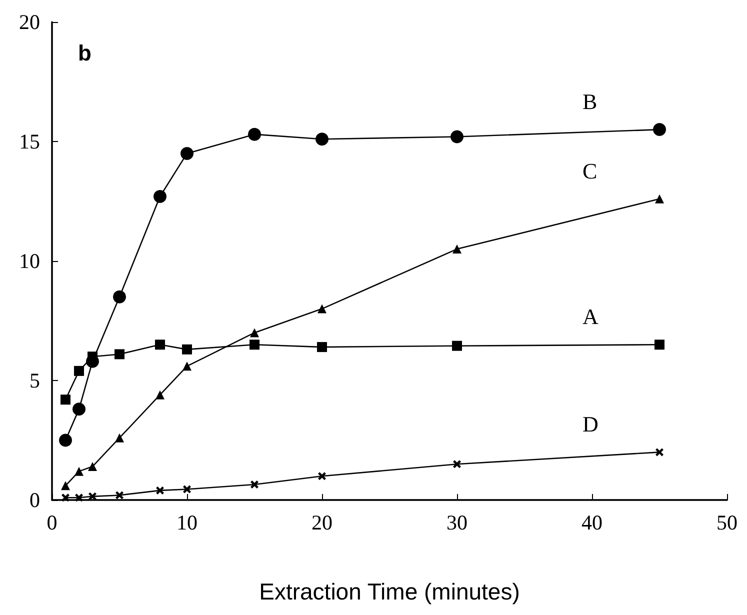 The height and width of the screenshot is (615, 747). What do you see at coordinates (590, 317) in the screenshot?
I see `series-label: A` at bounding box center [590, 317].